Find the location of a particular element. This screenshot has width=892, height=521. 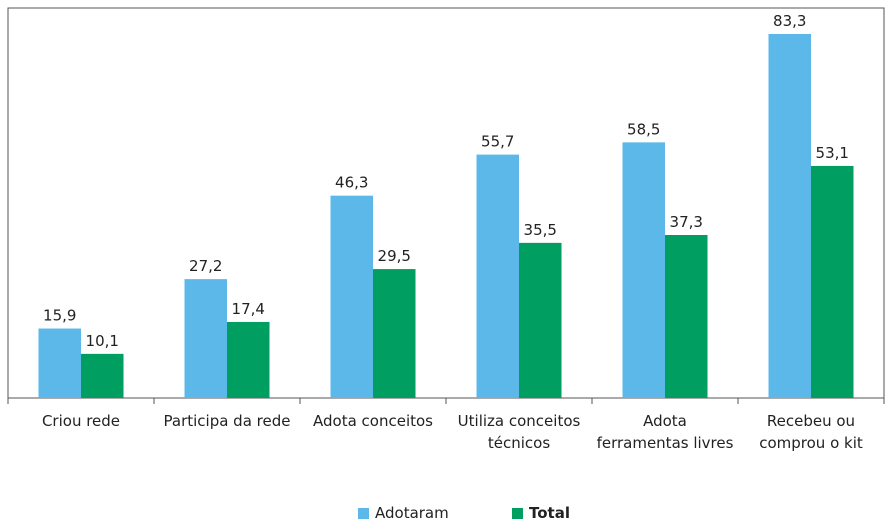

x-tick-label: Adota conceitos is located at coordinates (373, 421).